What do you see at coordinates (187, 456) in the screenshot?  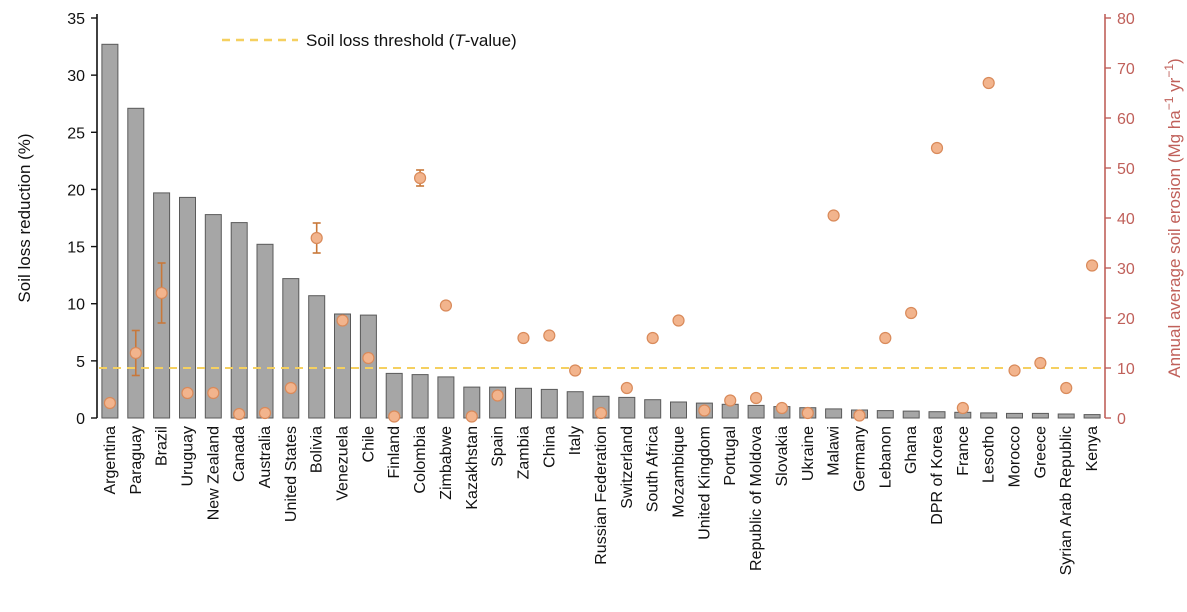 I see `x-tick-label-4: Uruguay` at bounding box center [187, 456].